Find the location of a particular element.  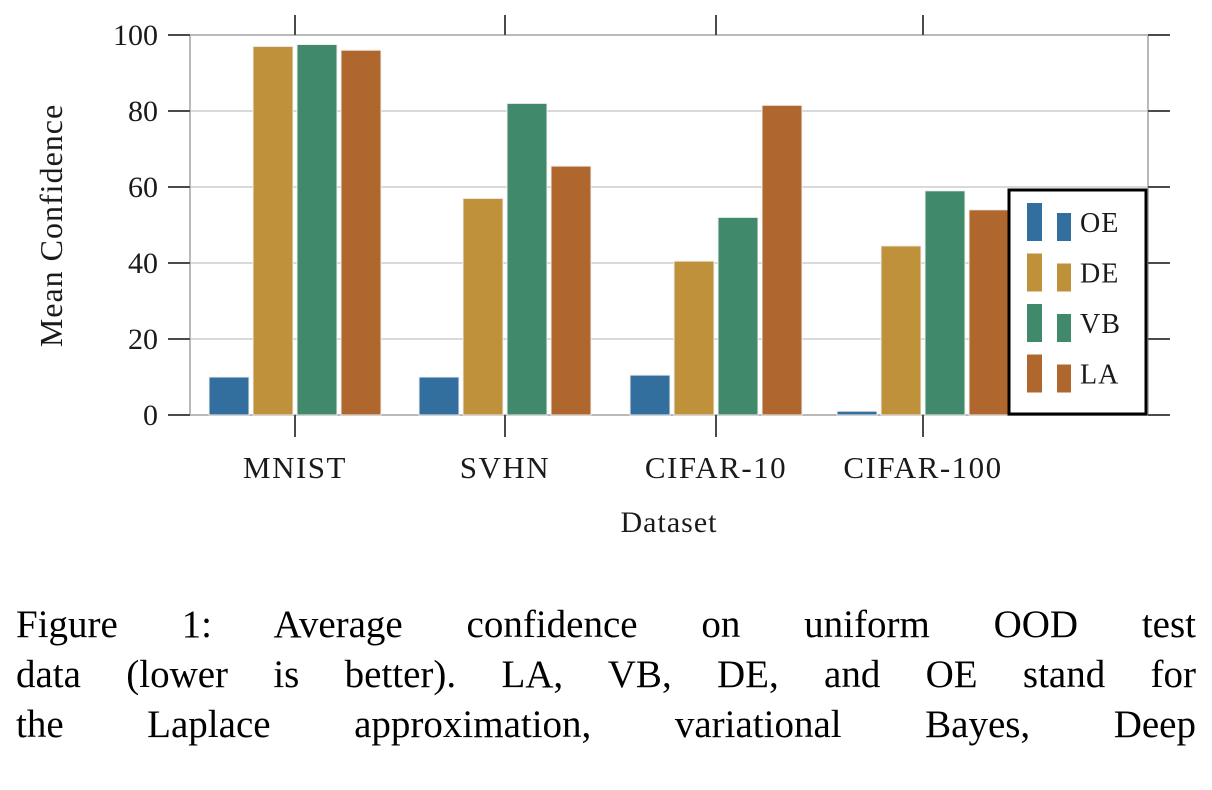

y-tick-label-20: 20 is located at coordinates (143, 339).